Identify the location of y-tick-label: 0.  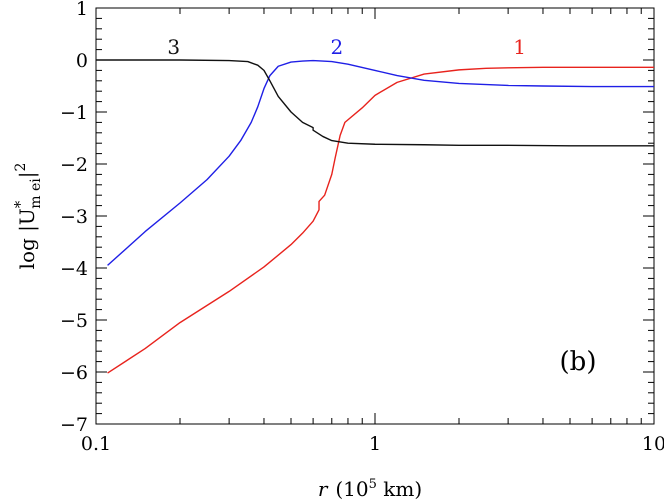
(82, 61).